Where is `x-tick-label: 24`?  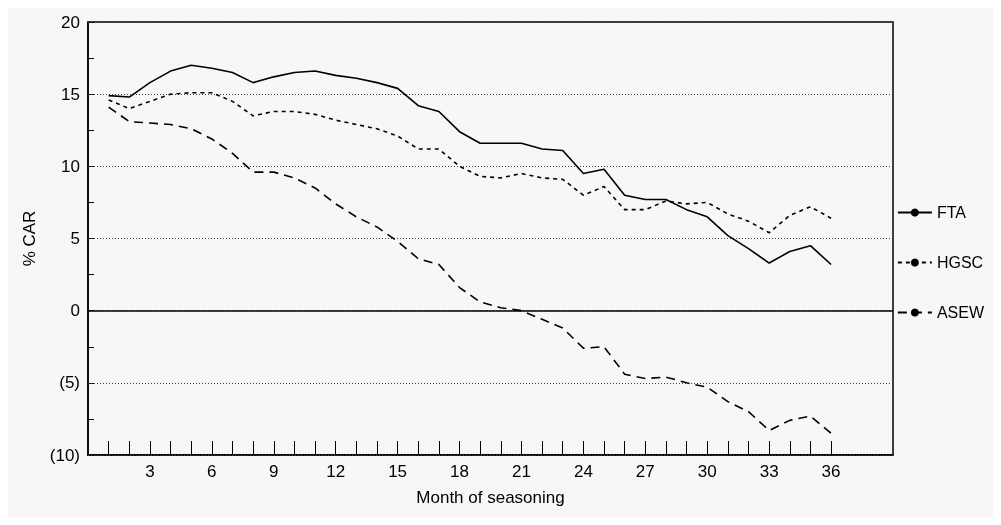
x-tick-label: 24 is located at coordinates (583, 471).